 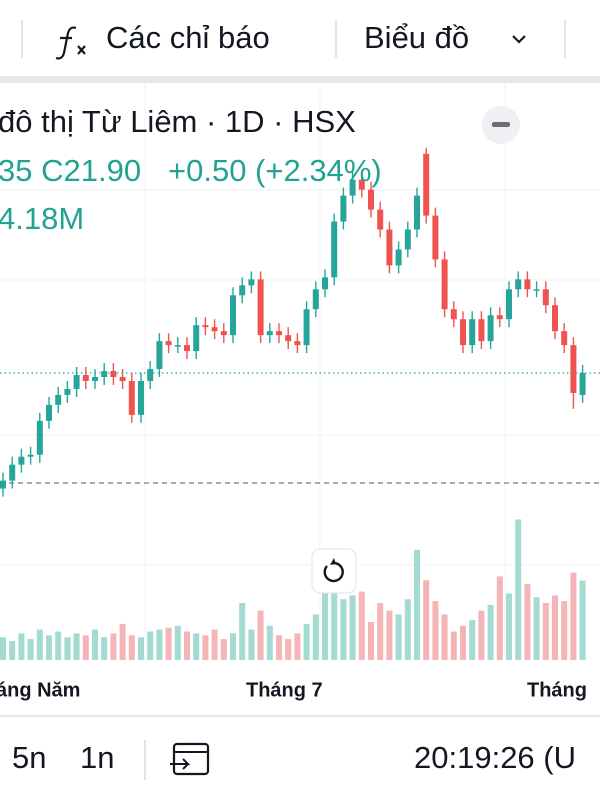 I want to click on separator, so click(x=300, y=79).